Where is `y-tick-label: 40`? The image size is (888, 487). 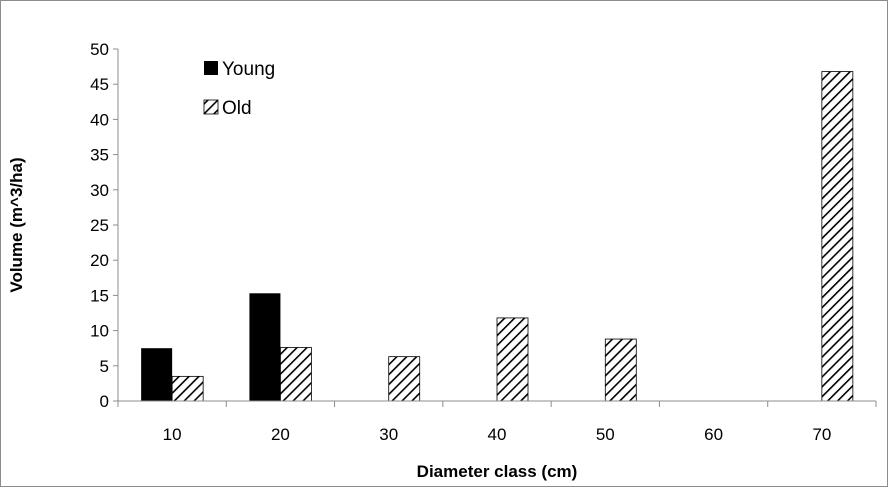
y-tick-label: 40 is located at coordinates (99, 119).